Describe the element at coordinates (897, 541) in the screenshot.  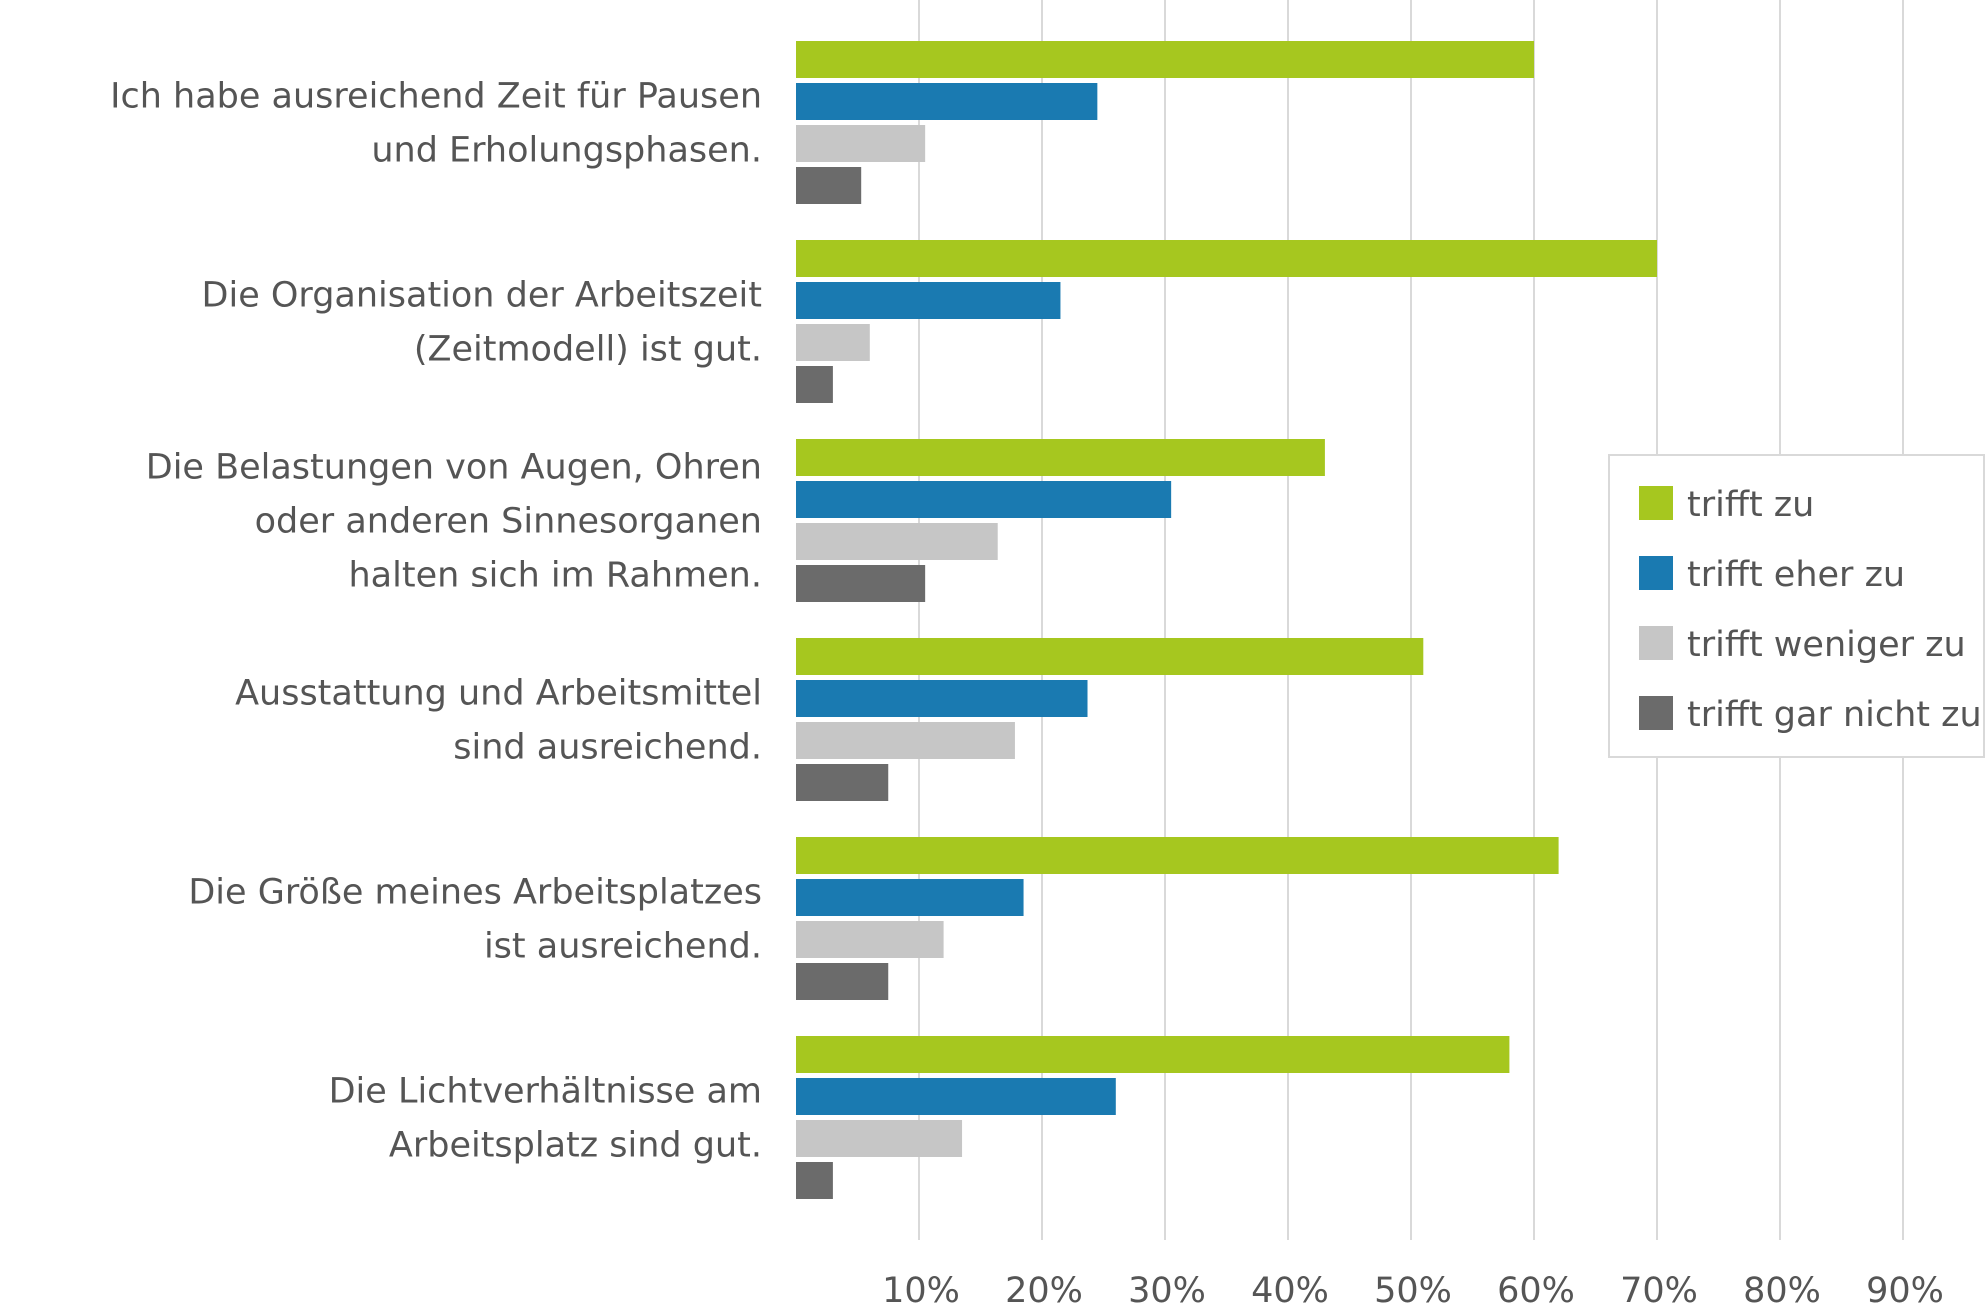
I see `bar-cat3-series3` at that location.